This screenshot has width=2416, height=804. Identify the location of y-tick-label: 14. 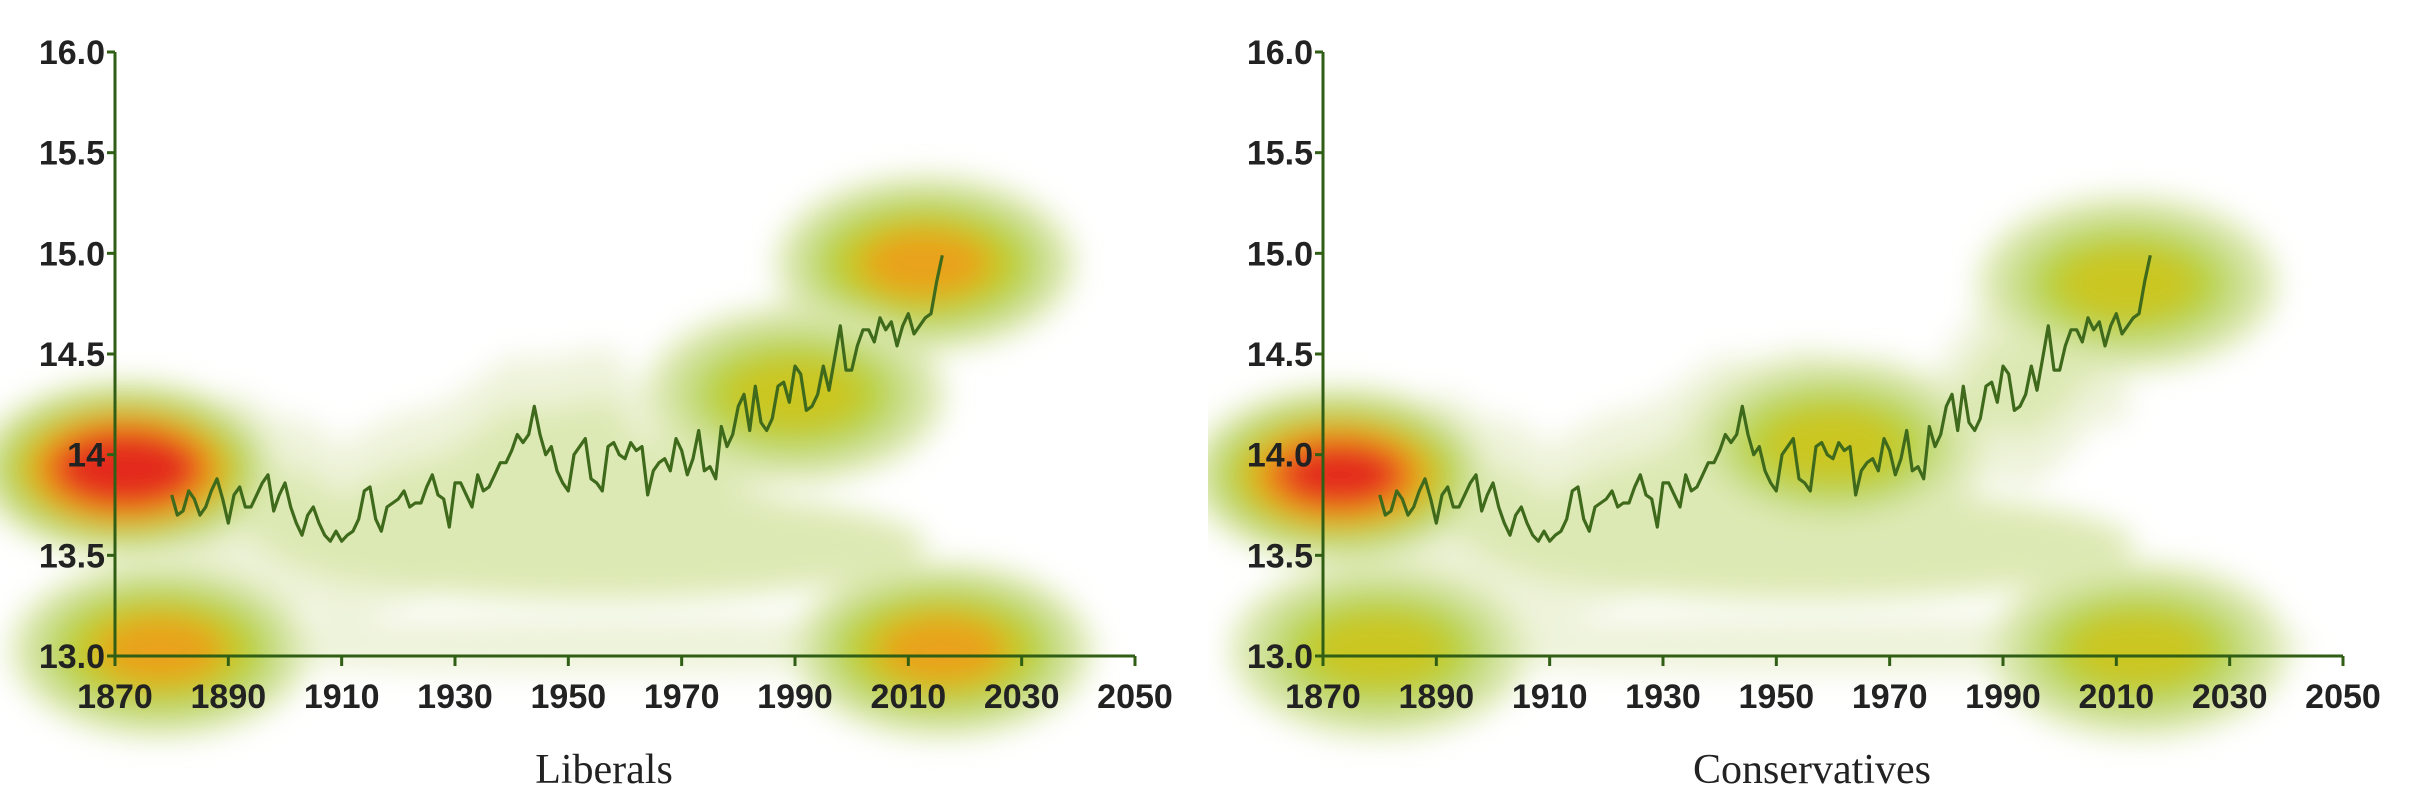
(86, 456).